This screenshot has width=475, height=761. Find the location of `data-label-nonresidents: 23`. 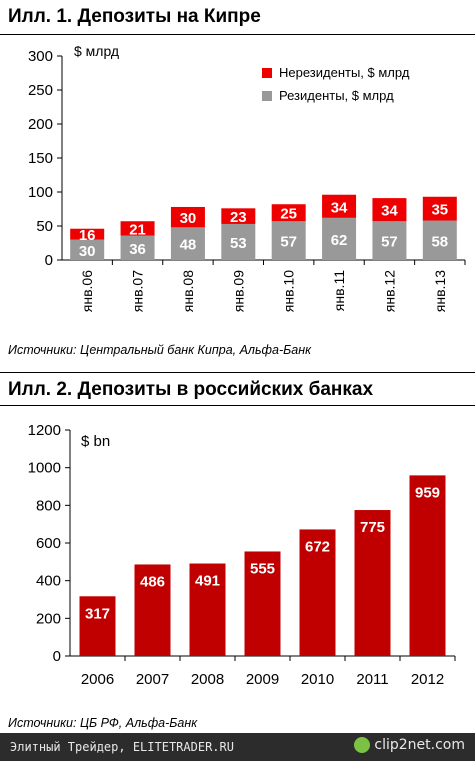

data-label-nonresidents: 23 is located at coordinates (238, 217).